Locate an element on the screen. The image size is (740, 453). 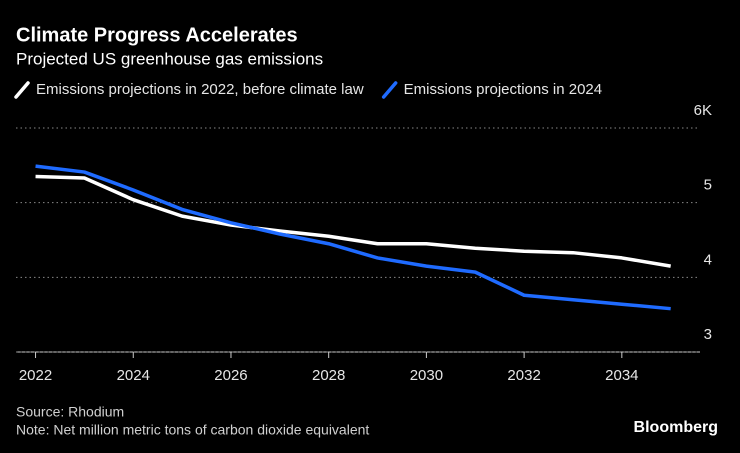
y-tick-label: 3 is located at coordinates (708, 334).